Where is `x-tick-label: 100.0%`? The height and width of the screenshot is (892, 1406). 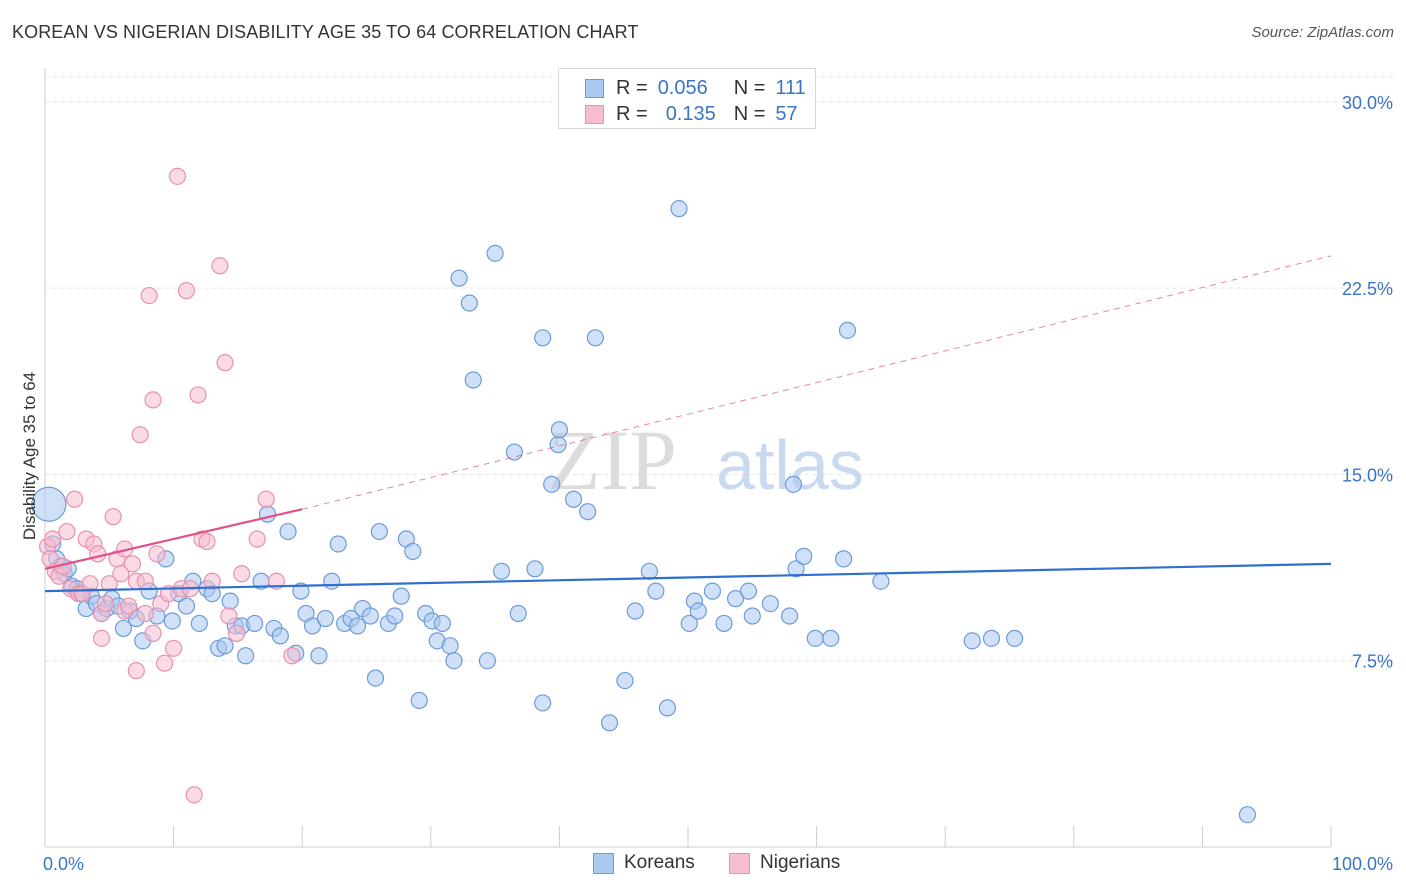
x-tick-label: 100.0% is located at coordinates (1362, 864).